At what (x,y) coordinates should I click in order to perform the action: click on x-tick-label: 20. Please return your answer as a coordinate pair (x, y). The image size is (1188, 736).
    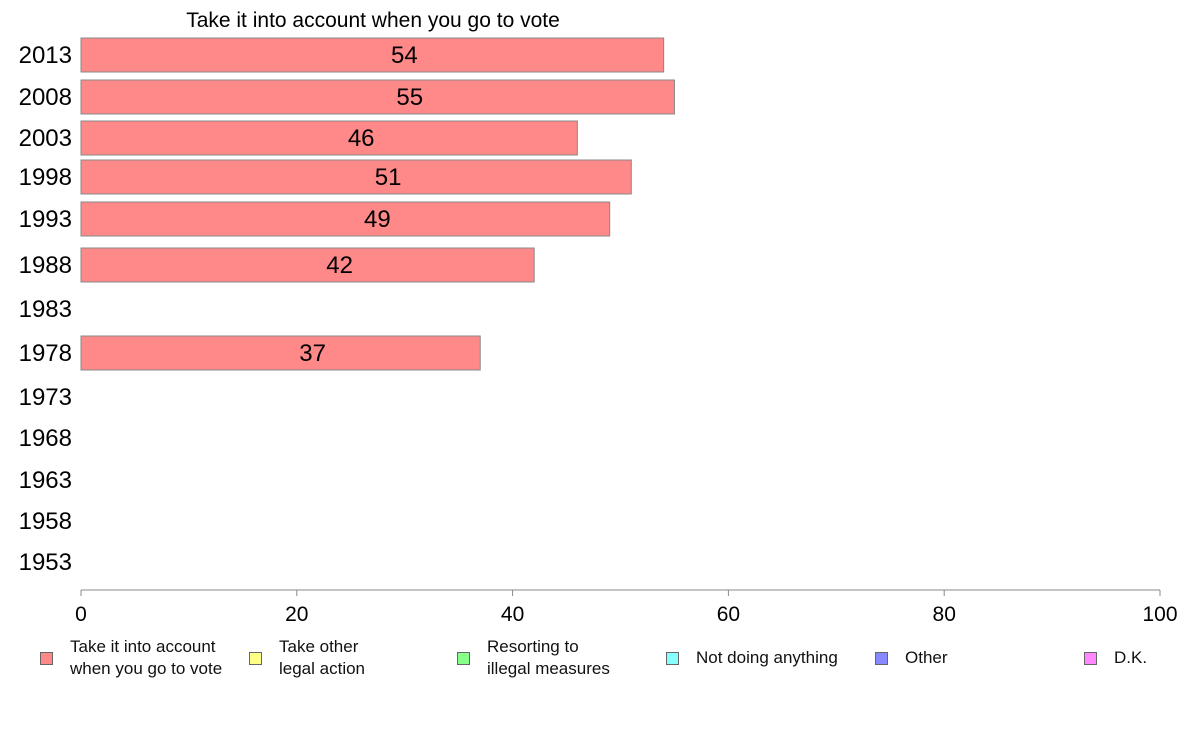
    Looking at the image, I should click on (296, 614).